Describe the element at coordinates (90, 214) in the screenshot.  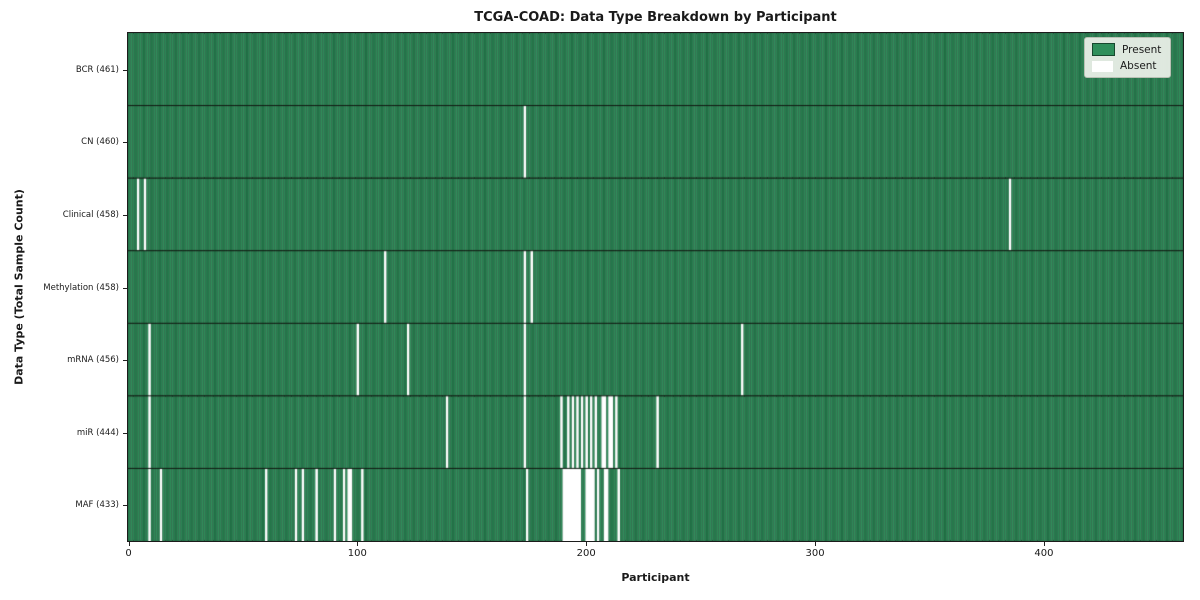
I see `y-tick-label: Clinical (458)` at that location.